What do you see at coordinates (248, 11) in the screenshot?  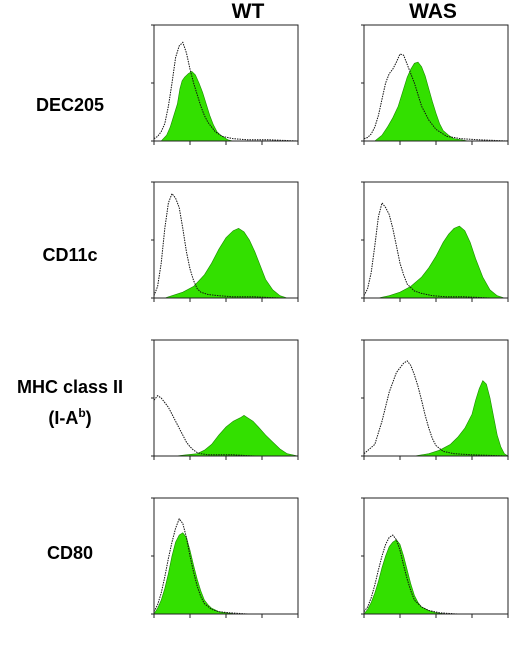 I see `column-header-wt: WT` at bounding box center [248, 11].